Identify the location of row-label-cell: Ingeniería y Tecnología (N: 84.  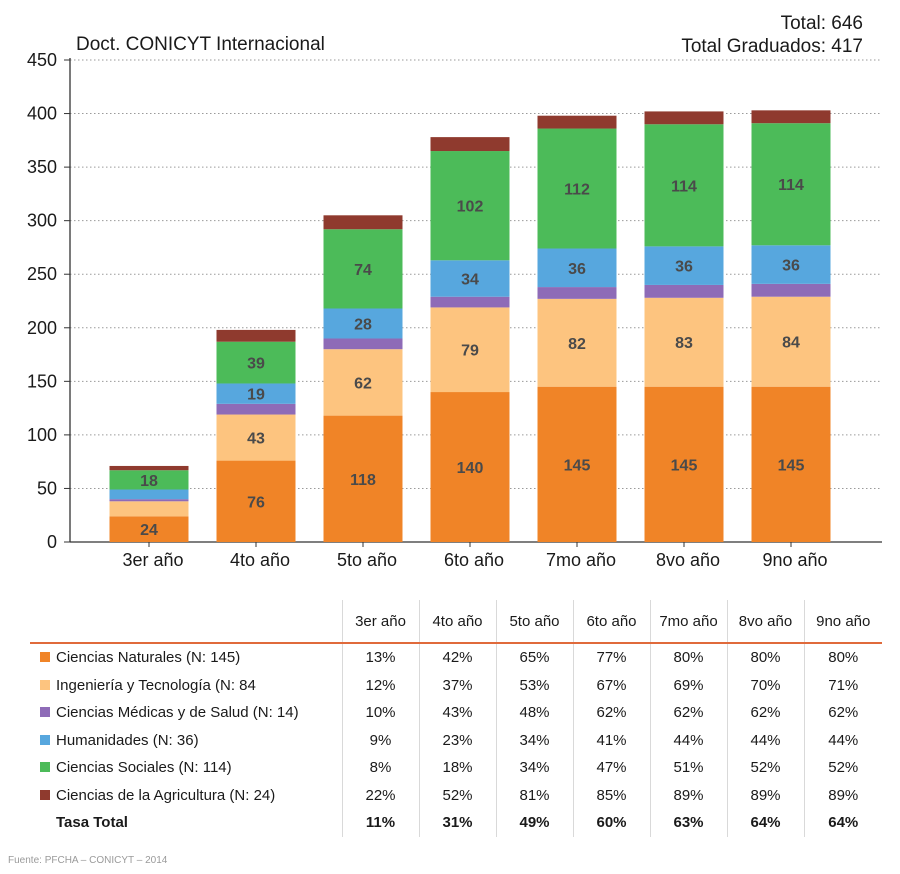
(186, 686).